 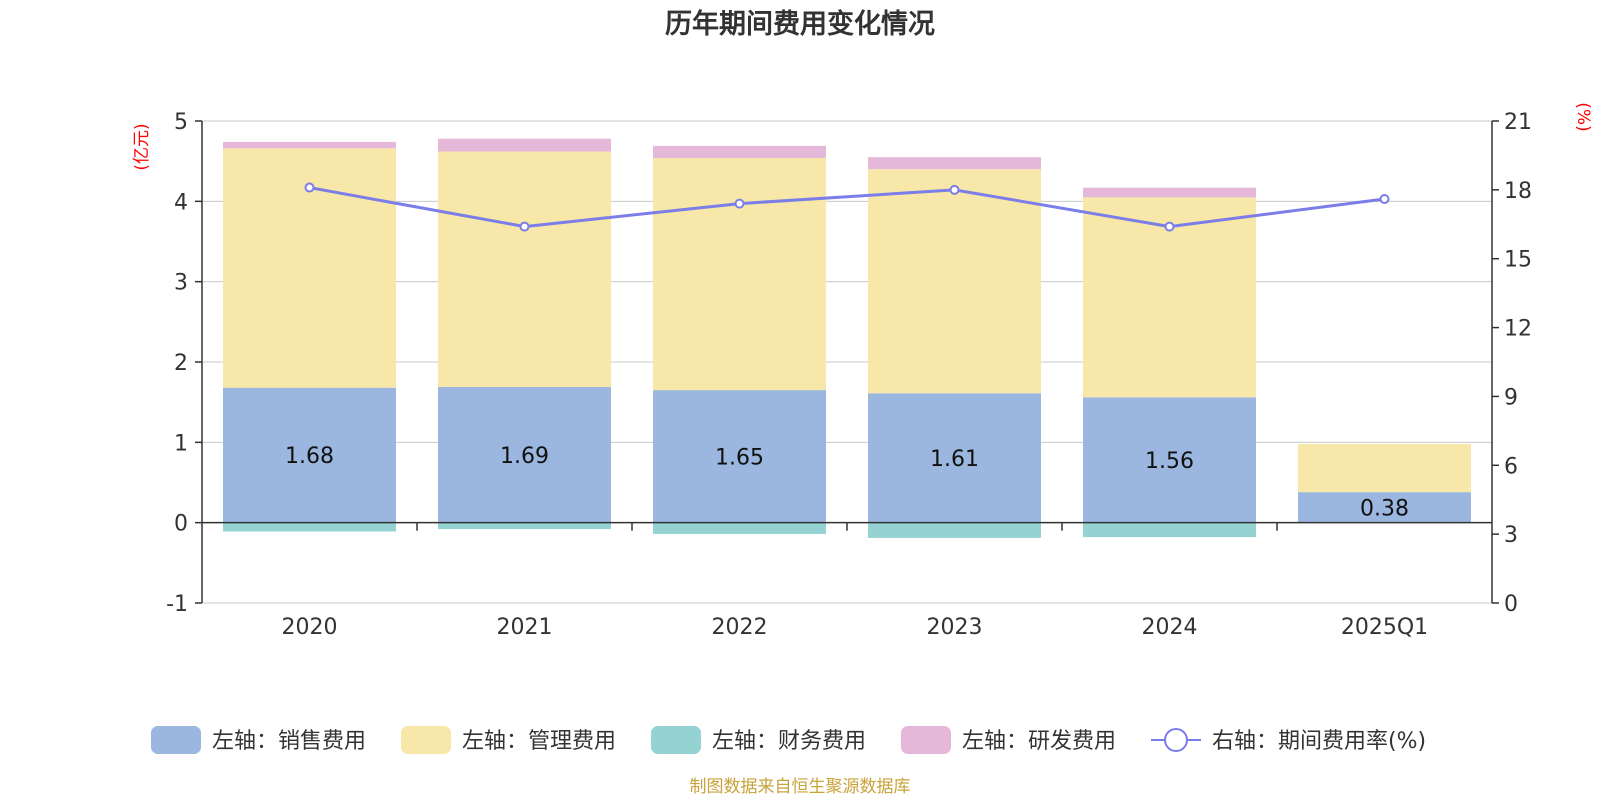 What do you see at coordinates (524, 226) in the screenshot?
I see `expense-rate-point-2021` at bounding box center [524, 226].